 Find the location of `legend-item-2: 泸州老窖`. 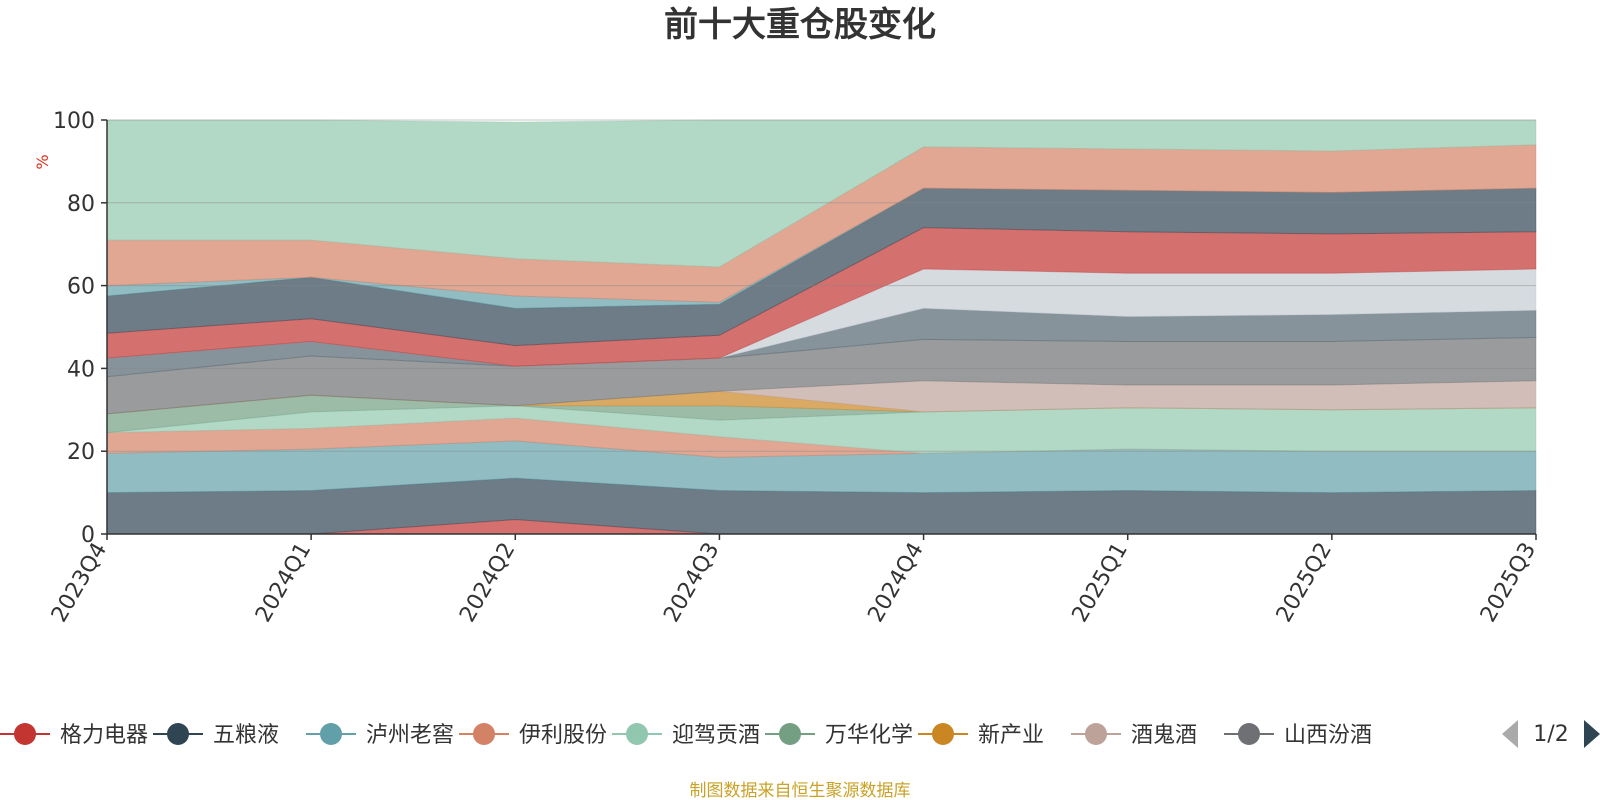

legend-item-2: 泸州老窖 is located at coordinates (380, 735).